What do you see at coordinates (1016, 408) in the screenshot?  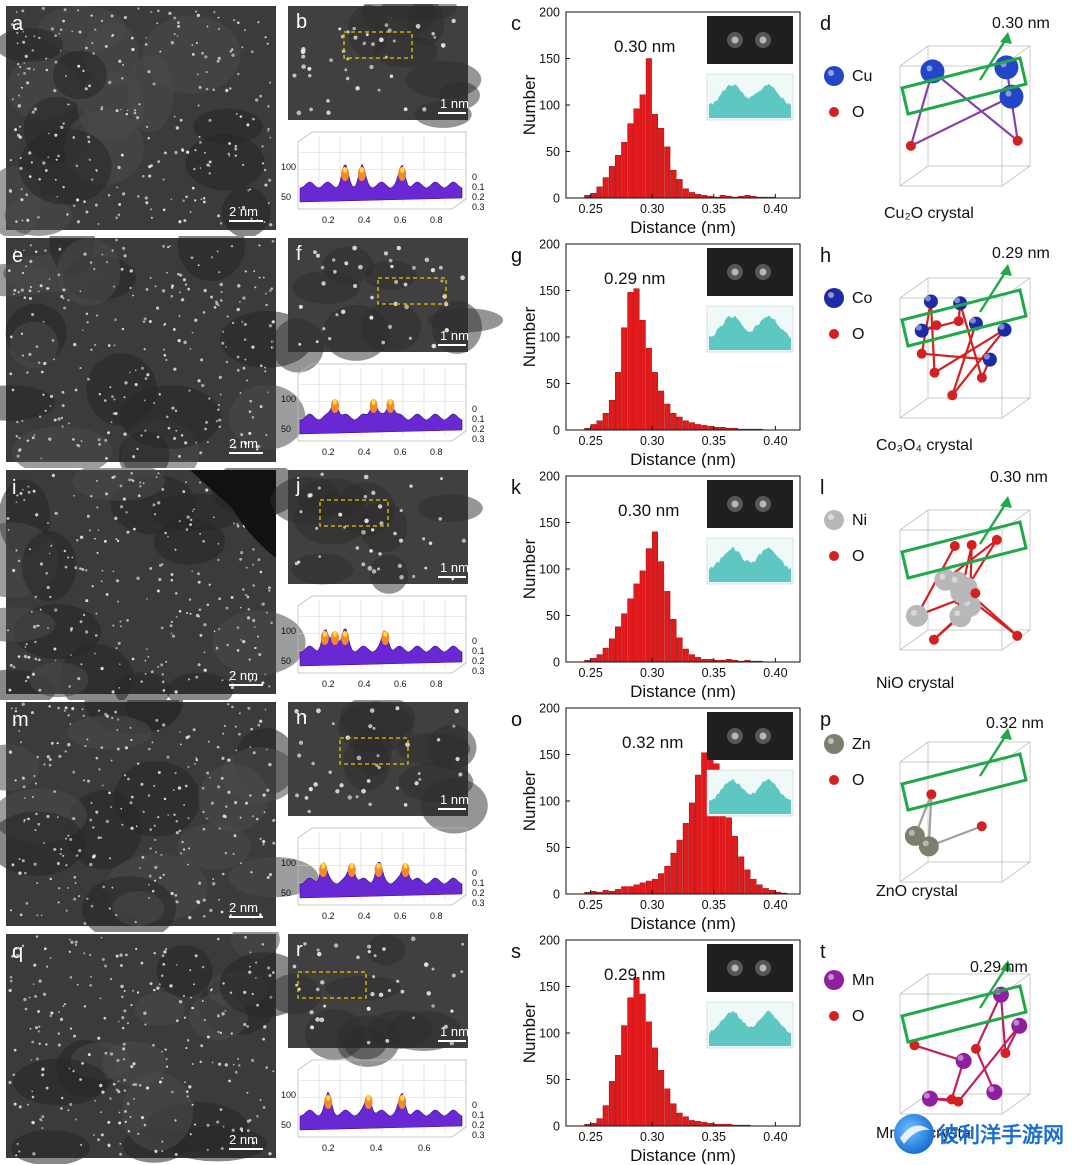 I see `unit-cell-edge` at bounding box center [1016, 408].